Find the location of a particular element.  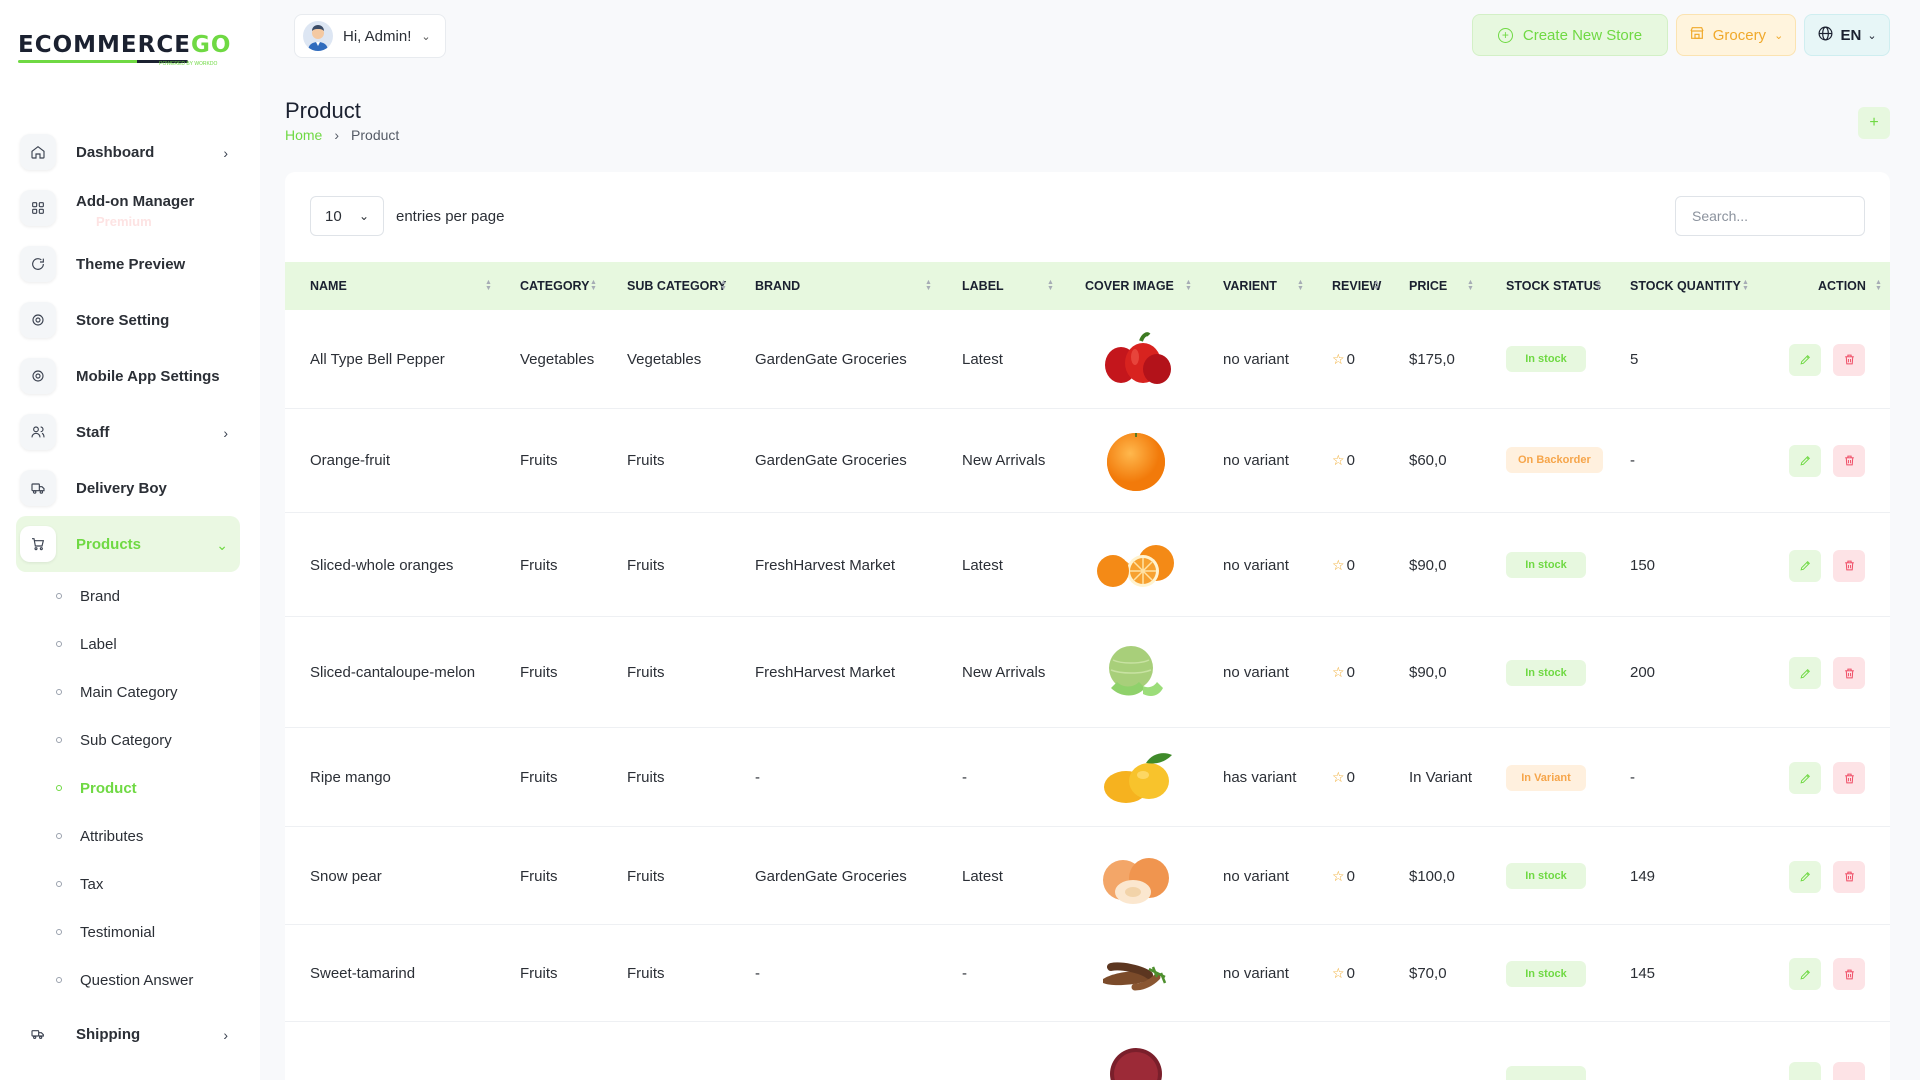

per-page-label: entries per page is located at coordinates (450, 216).